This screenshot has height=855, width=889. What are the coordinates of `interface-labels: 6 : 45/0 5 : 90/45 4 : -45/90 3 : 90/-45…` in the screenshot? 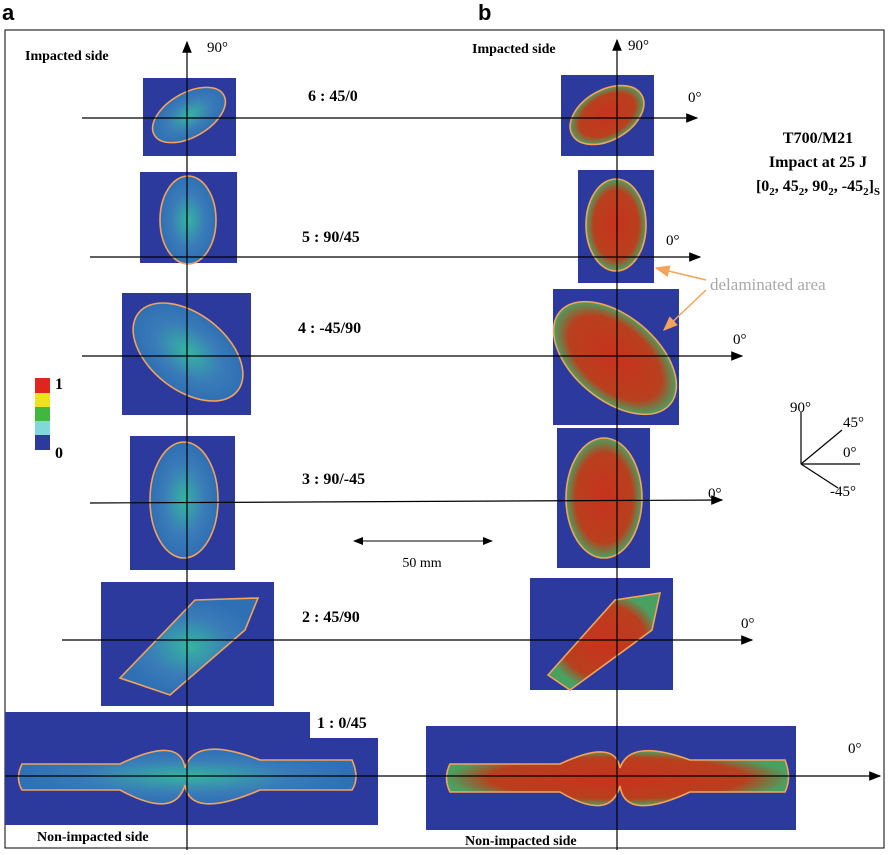 It's located at (332, 410).